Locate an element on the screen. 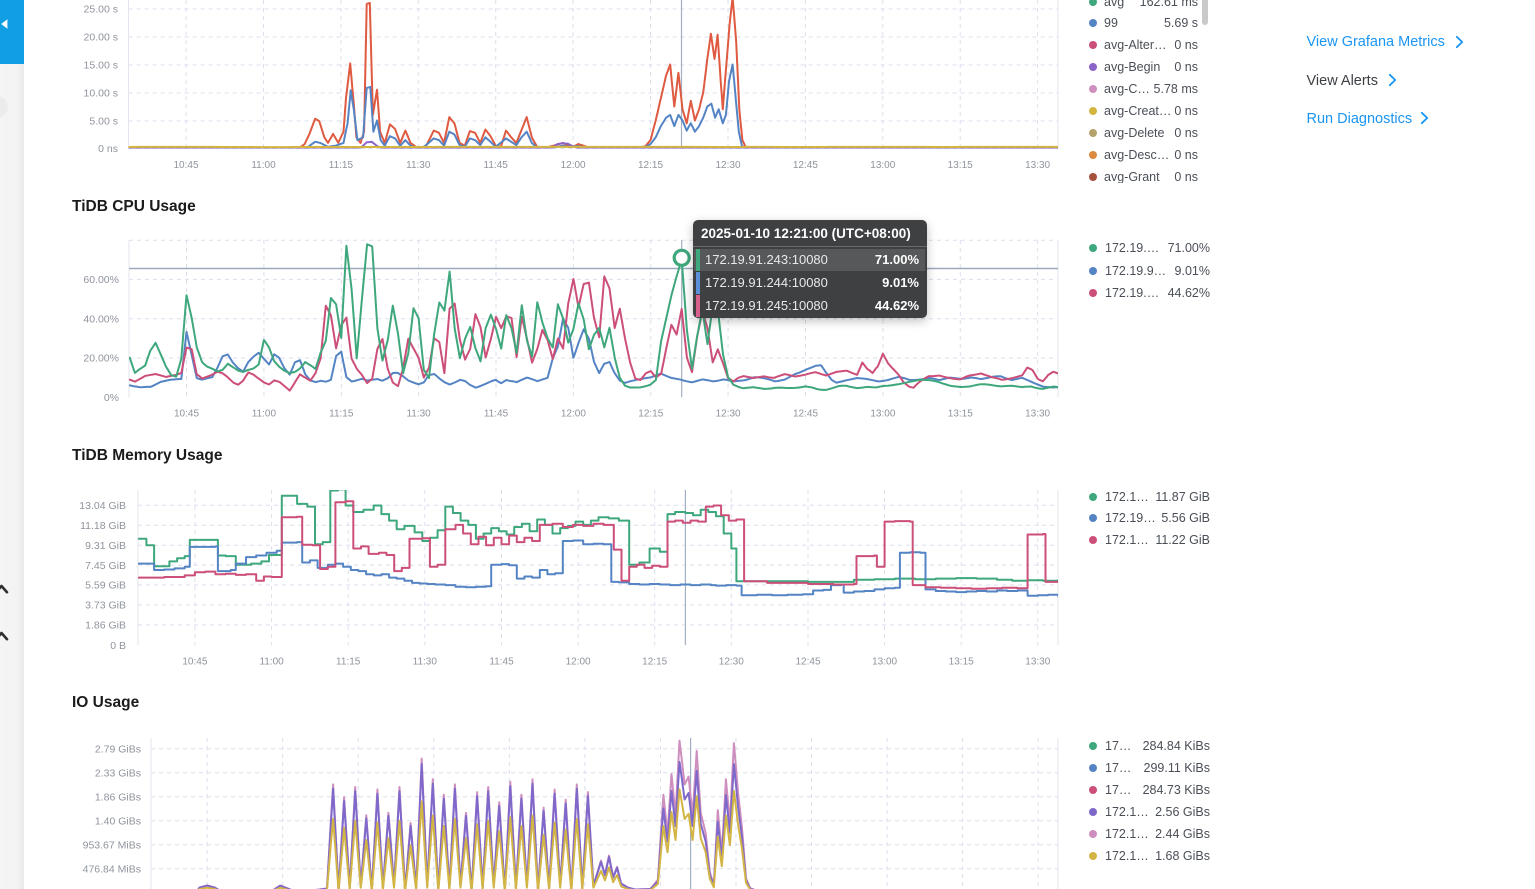  svg-text: 25.00 s is located at coordinates (101, 10).